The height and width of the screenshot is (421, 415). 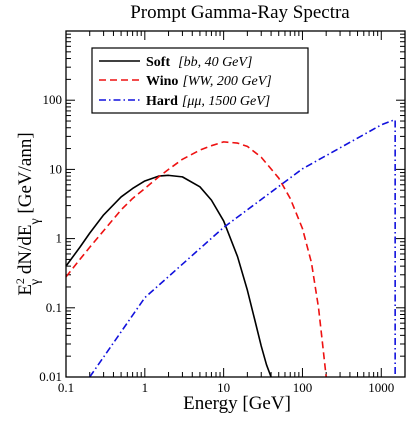 What do you see at coordinates (55, 168) in the screenshot?
I see `y-tick-label: 10` at bounding box center [55, 168].